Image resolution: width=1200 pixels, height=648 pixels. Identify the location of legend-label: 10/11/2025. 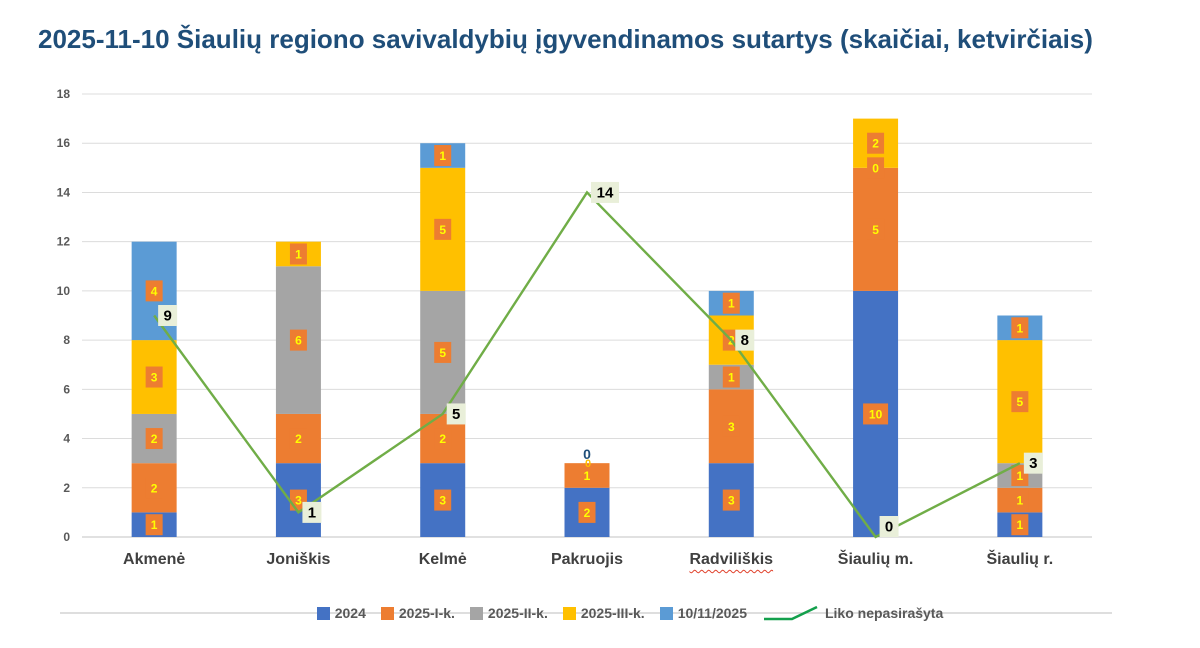
(712, 613).